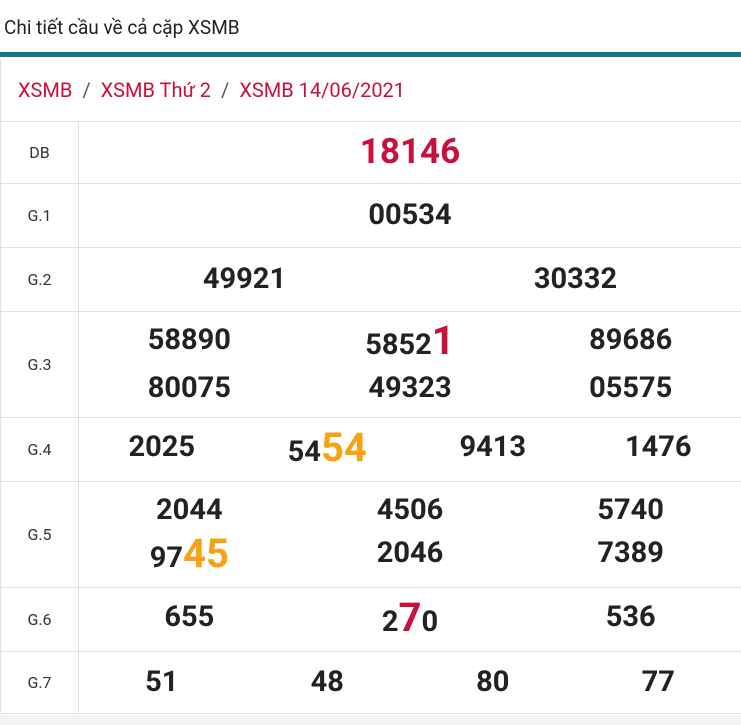 The height and width of the screenshot is (725, 741). I want to click on prize-numbers: 2044 4506 5740 9745 2046 7389, so click(410, 534).